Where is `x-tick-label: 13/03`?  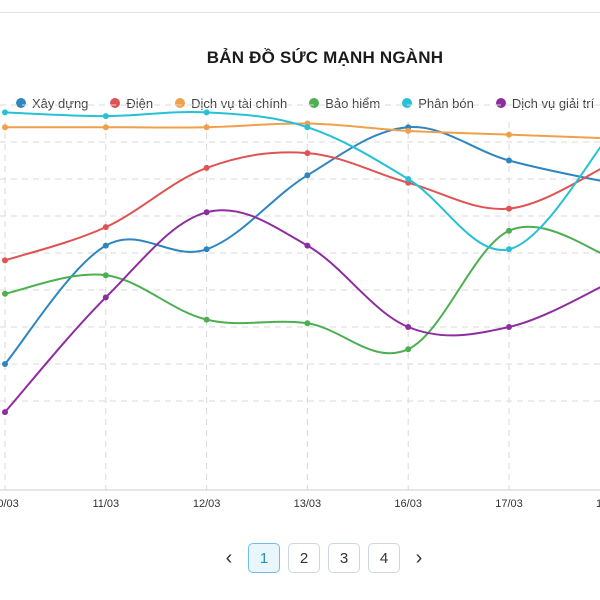 x-tick-label: 13/03 is located at coordinates (308, 504).